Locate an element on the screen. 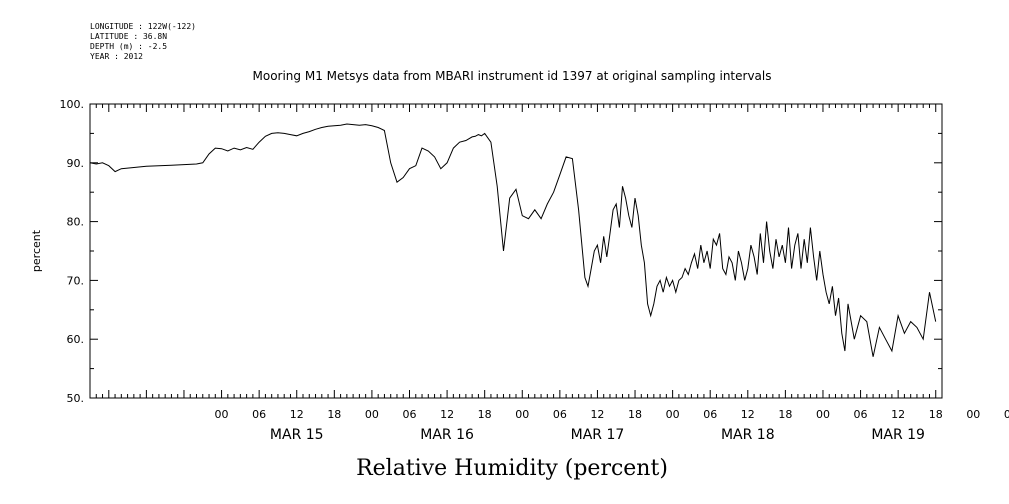 The image size is (1009, 504). y-tick-label: 80. is located at coordinates (76, 222).